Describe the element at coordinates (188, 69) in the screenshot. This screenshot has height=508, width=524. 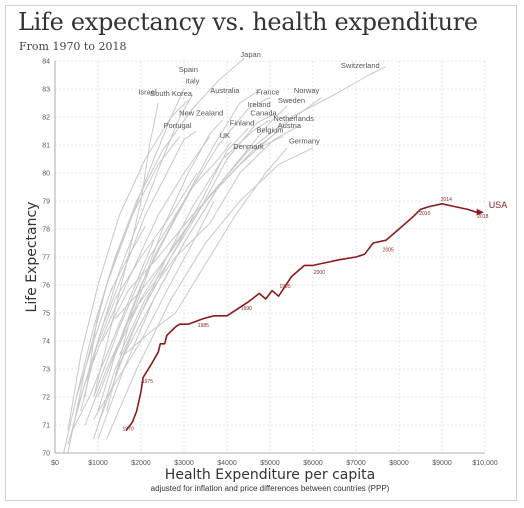
I see `country-label: Spain` at that location.